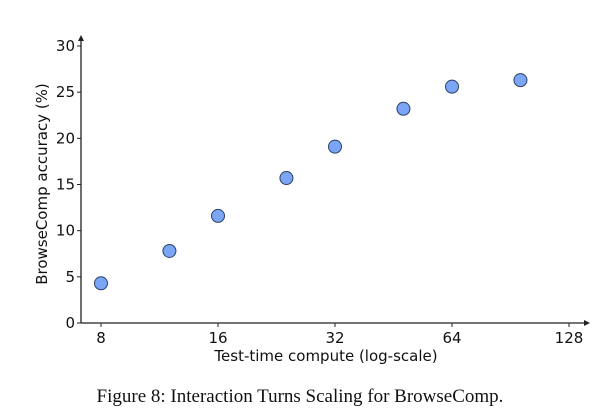 This screenshot has width=600, height=416. I want to click on y-tick-label: 25, so click(65, 92).